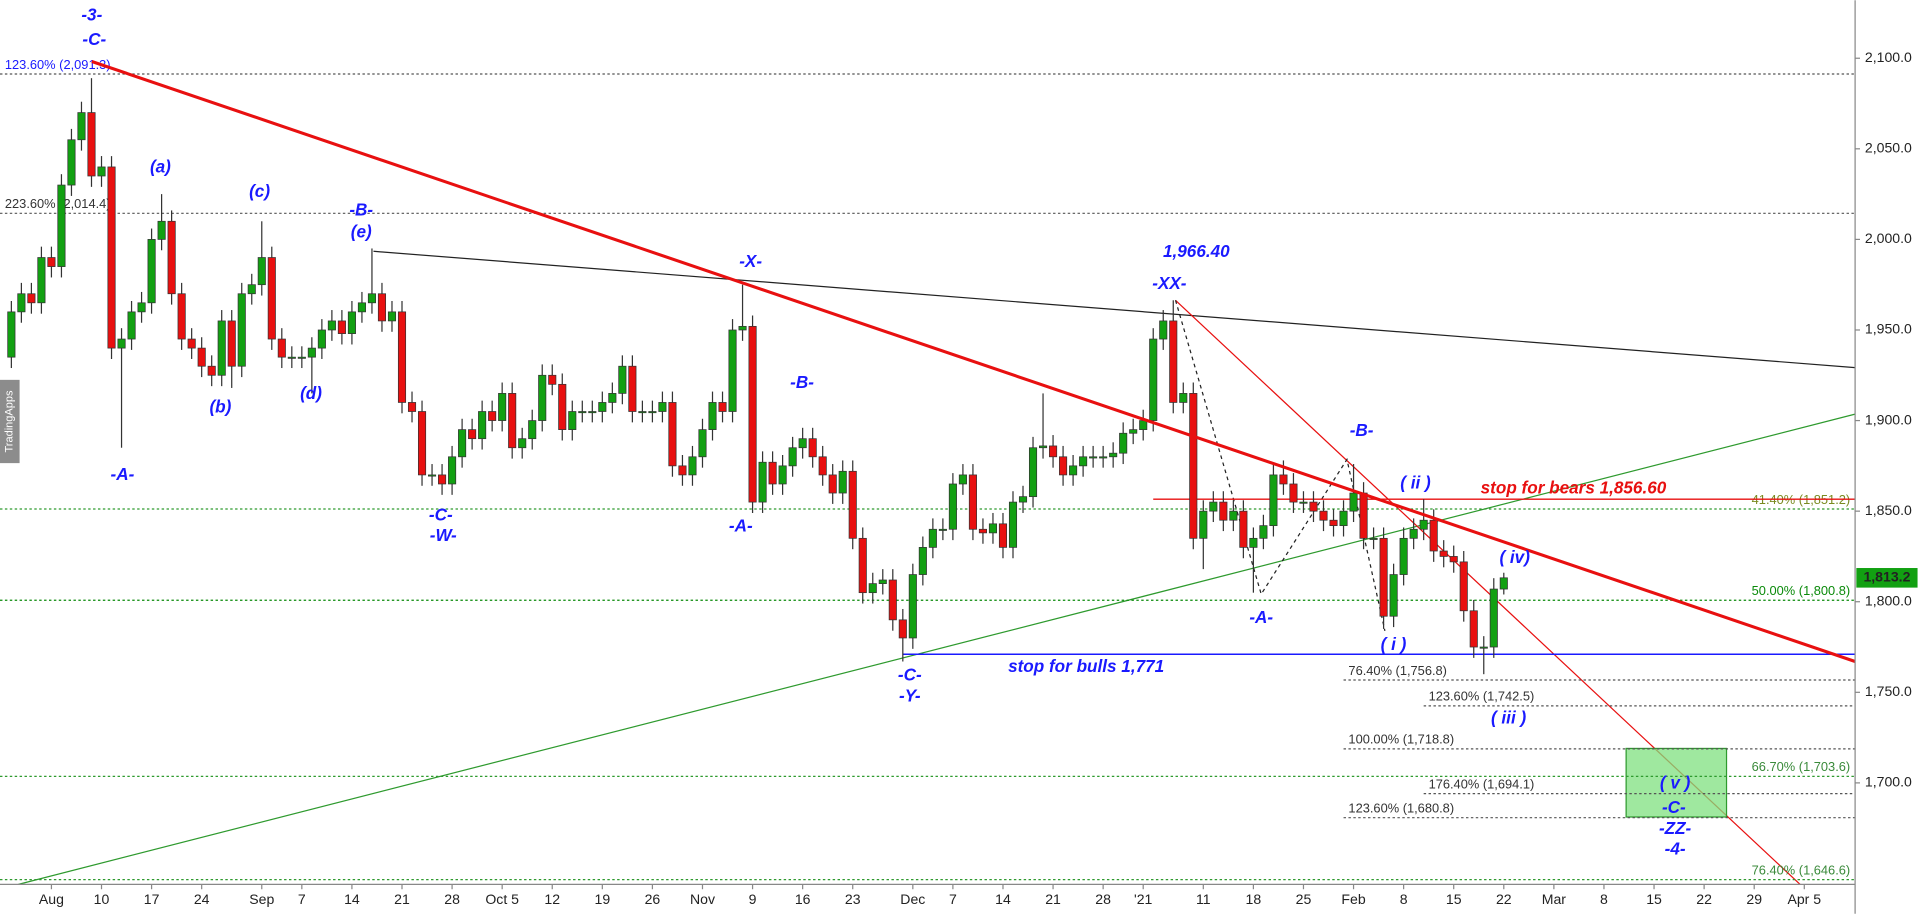 The height and width of the screenshot is (914, 1920). Describe the element at coordinates (1574, 487) in the screenshot. I see `stop-label: stop for bears 1,856.60` at that location.